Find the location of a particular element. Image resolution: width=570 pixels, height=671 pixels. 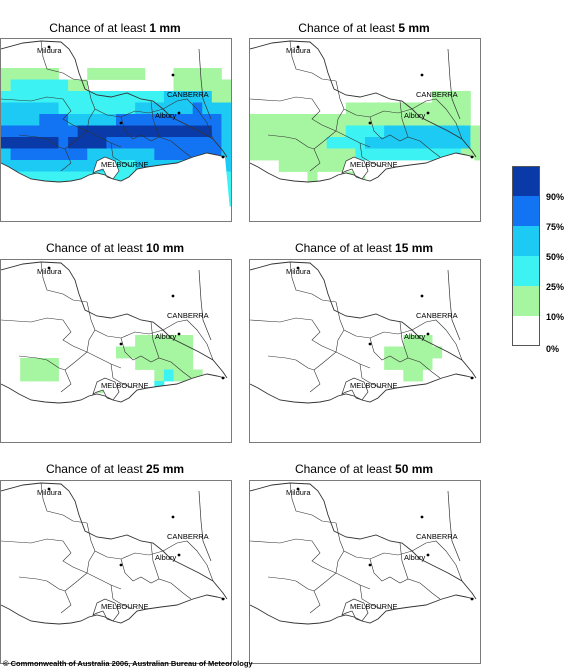

panel-title-50mm: Chance of at least 50 mm is located at coordinates (364, 469).